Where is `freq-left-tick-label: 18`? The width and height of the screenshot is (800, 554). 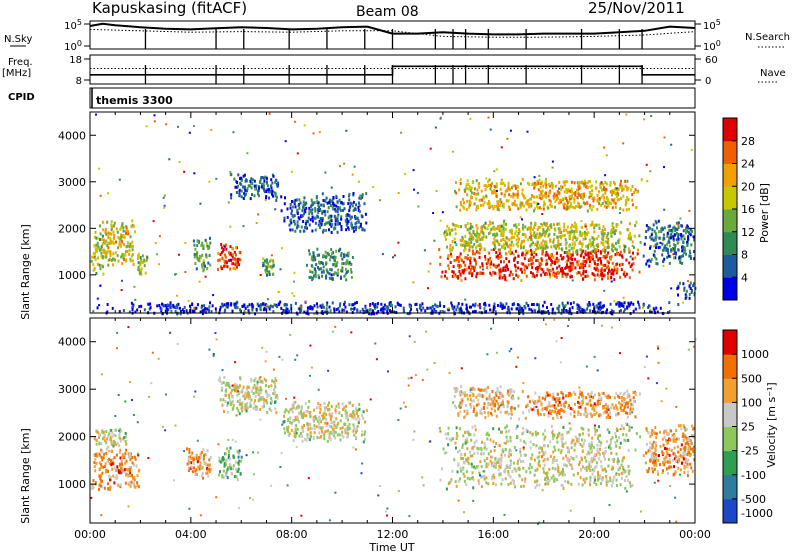
freq-left-tick-label: 18 is located at coordinates (75, 60).